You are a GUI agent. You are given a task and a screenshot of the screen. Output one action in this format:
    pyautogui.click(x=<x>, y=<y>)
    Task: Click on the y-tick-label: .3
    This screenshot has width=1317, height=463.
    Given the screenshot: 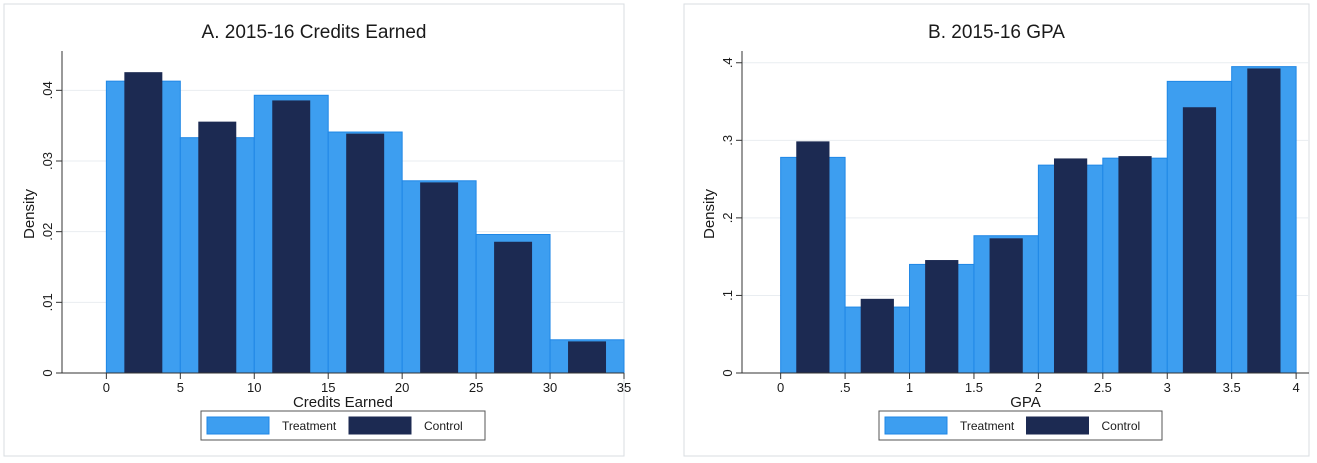 What is the action you would take?
    pyautogui.click(x=727, y=140)
    